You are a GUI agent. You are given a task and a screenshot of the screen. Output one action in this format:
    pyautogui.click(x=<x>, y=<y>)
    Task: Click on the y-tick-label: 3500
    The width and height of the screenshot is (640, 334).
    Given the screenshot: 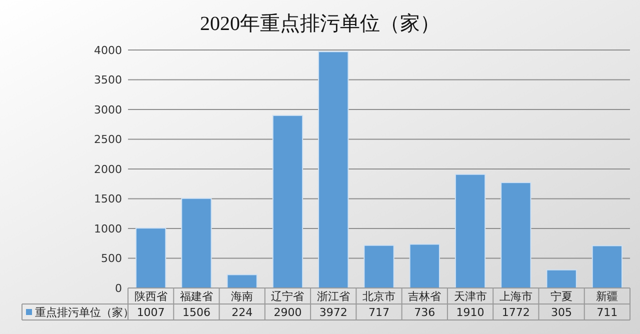 What is the action you would take?
    pyautogui.click(x=108, y=80)
    